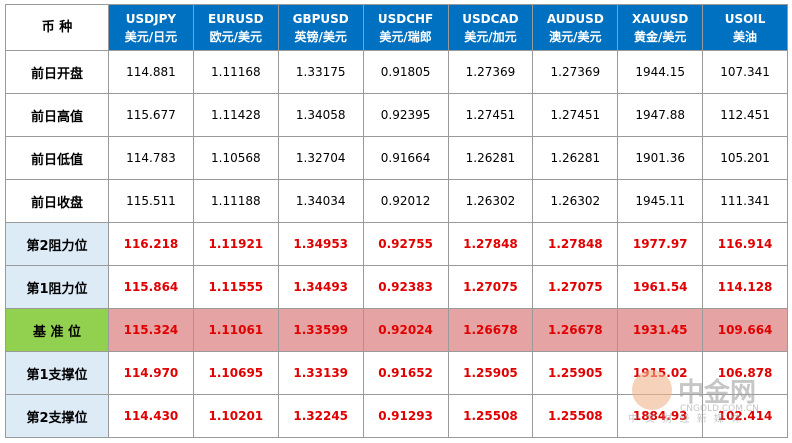  I want to click on row-label: 第1支撑位, so click(57, 373).